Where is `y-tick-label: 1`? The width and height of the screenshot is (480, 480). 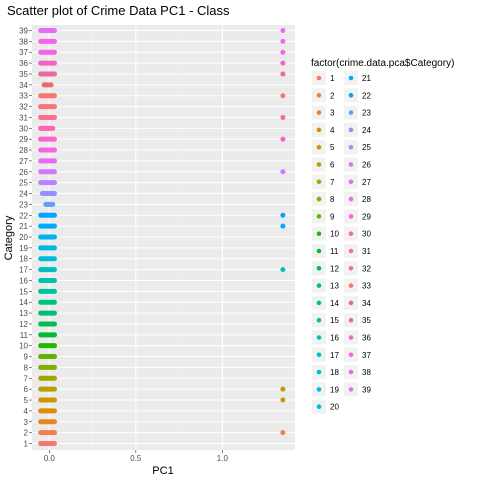
y-tick-label: 1 is located at coordinates (26, 444).